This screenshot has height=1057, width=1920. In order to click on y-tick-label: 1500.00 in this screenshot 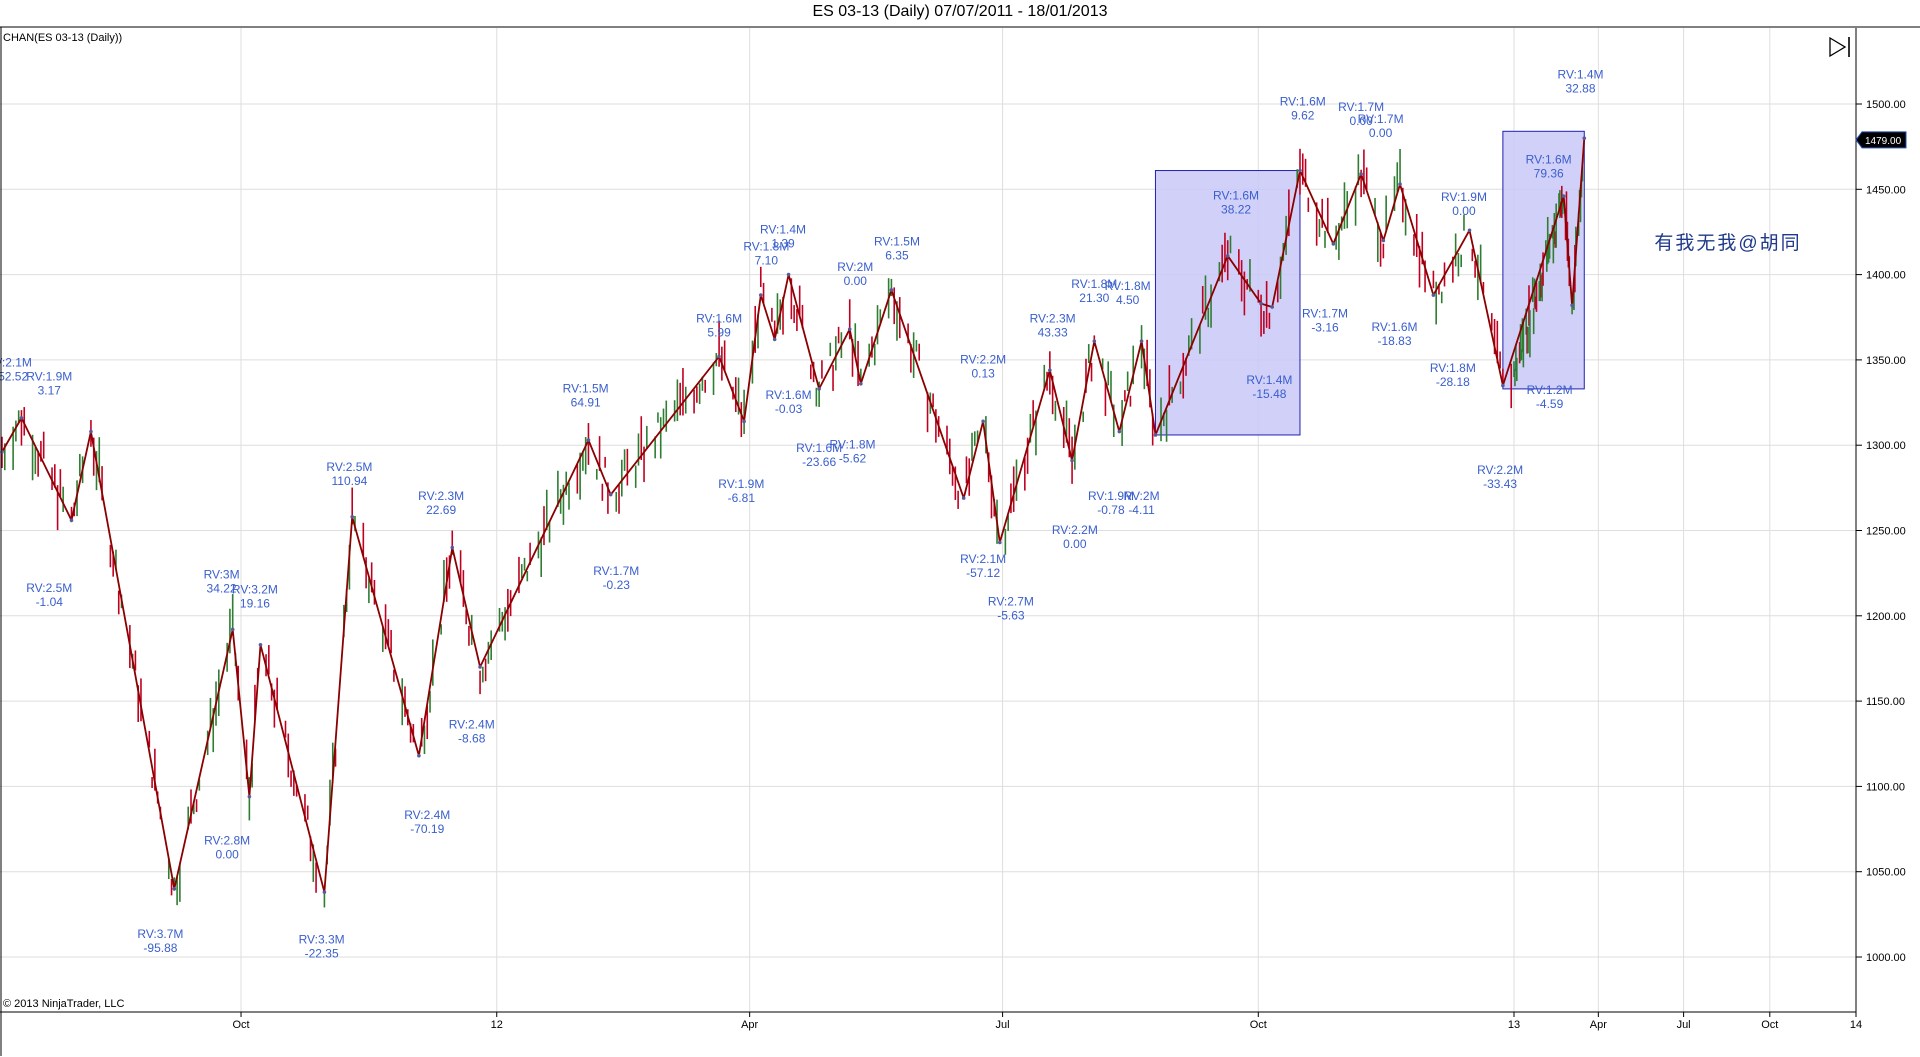, I will do `click(1886, 105)`.